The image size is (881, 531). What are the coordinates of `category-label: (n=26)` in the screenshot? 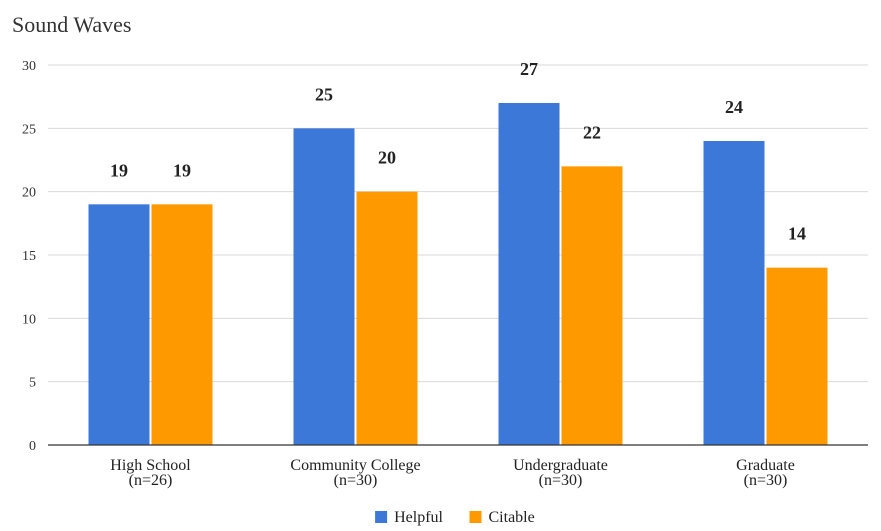 It's located at (151, 480).